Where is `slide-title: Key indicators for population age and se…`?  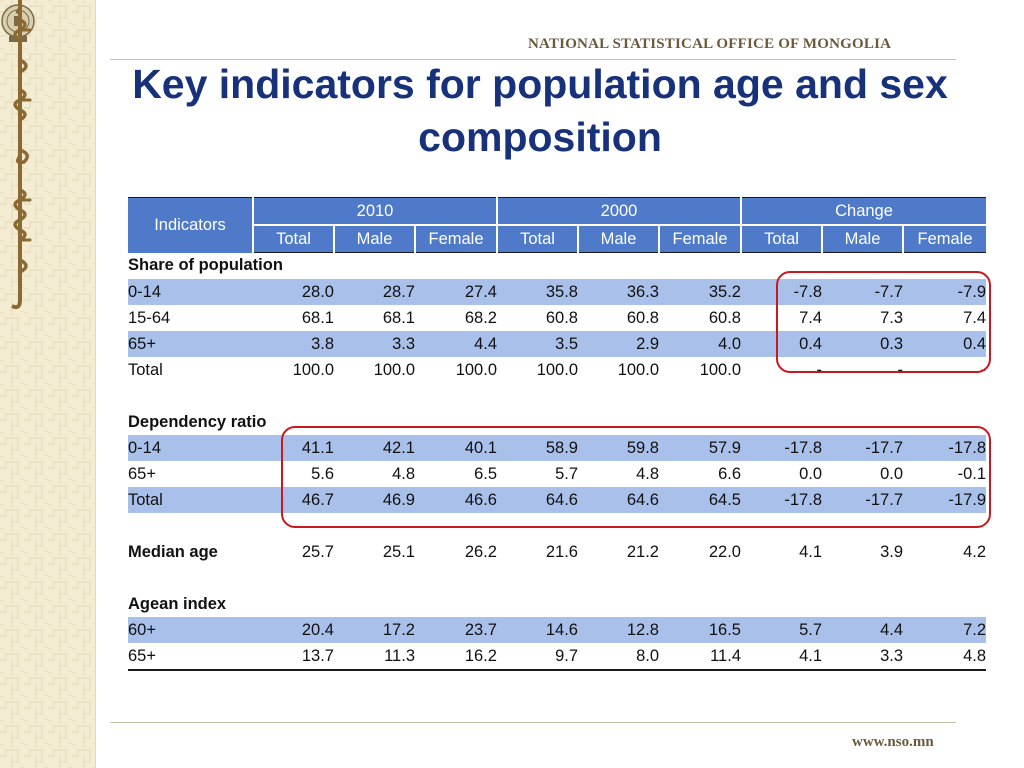
slide-title: Key indicators for population age and se… is located at coordinates (540, 110).